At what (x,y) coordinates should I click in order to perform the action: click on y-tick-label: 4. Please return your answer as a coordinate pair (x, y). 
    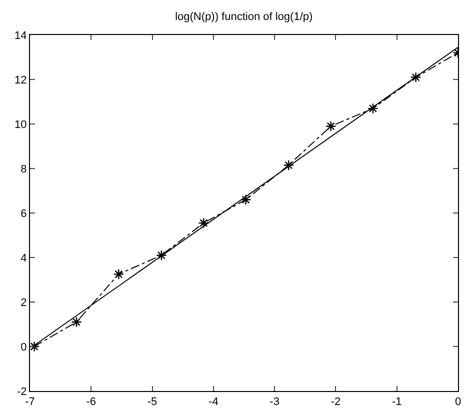
    Looking at the image, I should click on (23, 258).